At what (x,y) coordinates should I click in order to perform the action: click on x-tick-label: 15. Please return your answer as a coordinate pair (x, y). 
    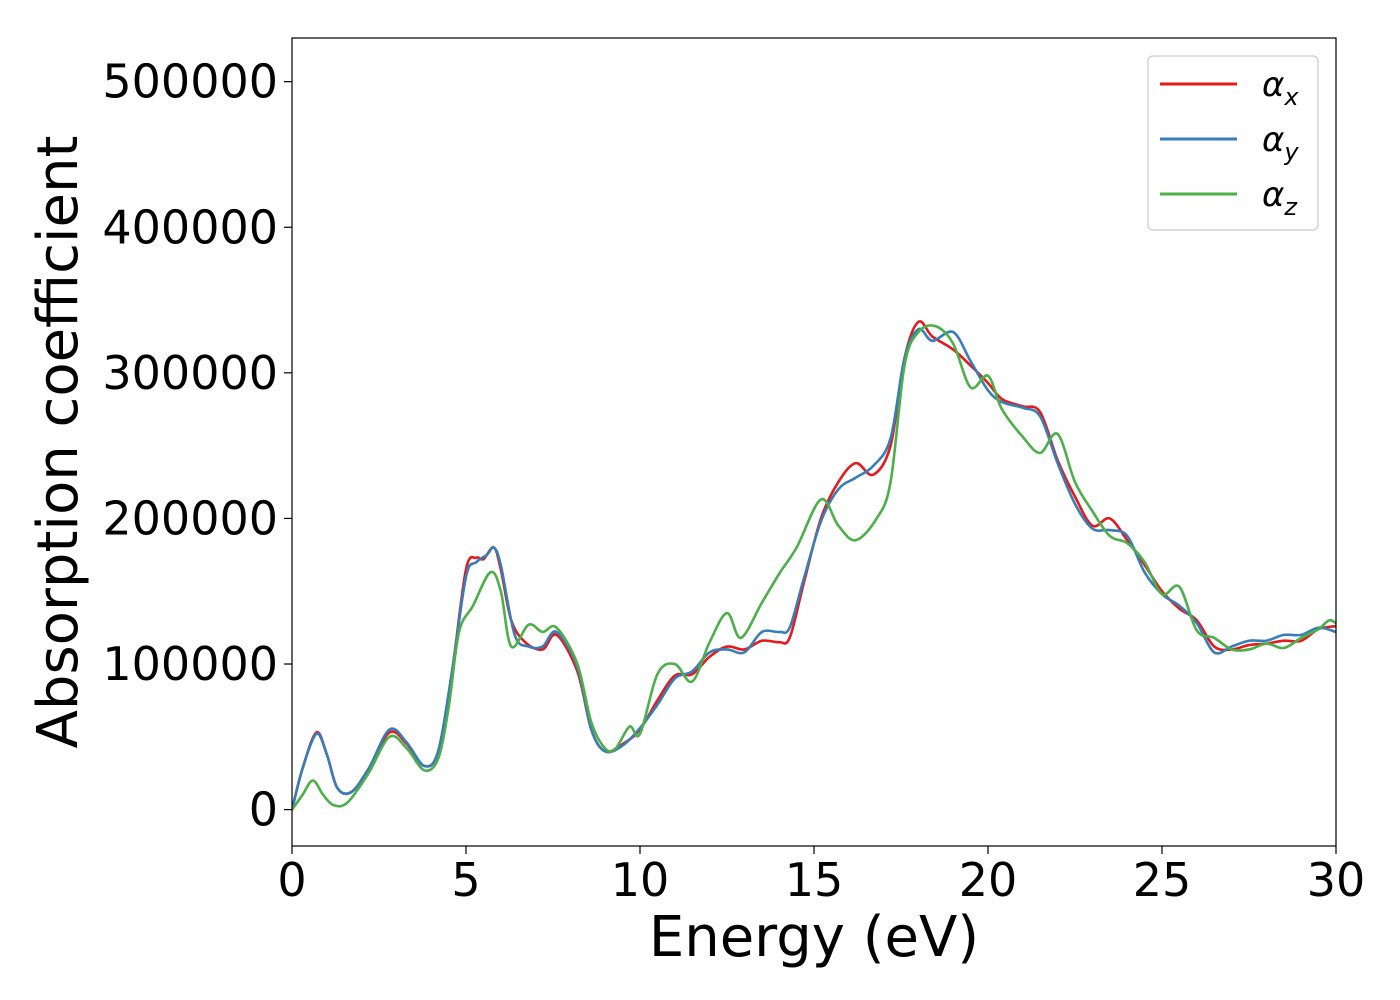
    Looking at the image, I should click on (814, 880).